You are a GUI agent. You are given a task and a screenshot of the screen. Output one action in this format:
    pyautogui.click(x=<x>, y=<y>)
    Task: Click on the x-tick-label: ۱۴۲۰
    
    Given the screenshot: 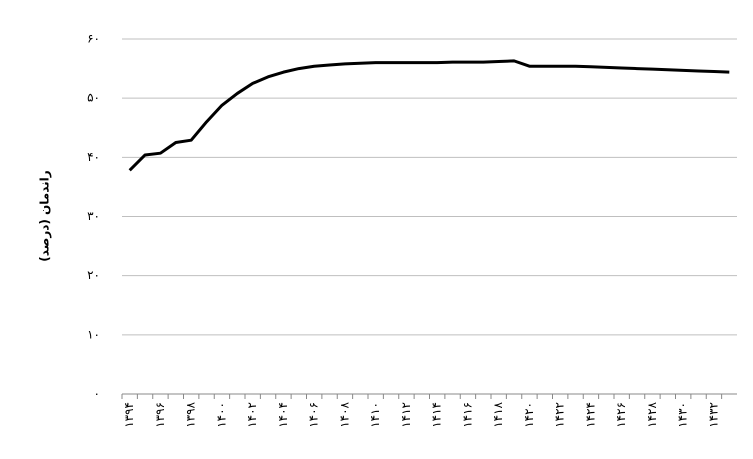 What is the action you would take?
    pyautogui.click(x=529, y=415)
    